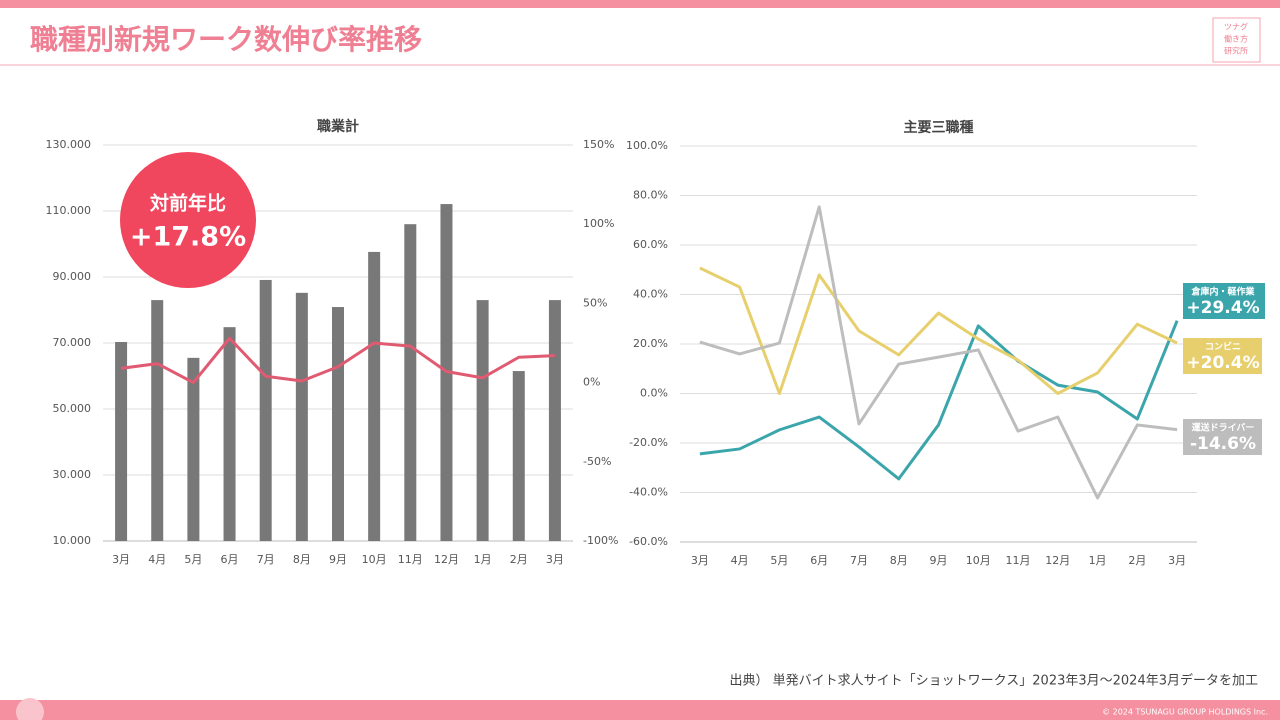 Image resolution: width=1280 pixels, height=720 pixels. What do you see at coordinates (600, 540) in the screenshot?
I see `y2-tick-label: -100%` at bounding box center [600, 540].